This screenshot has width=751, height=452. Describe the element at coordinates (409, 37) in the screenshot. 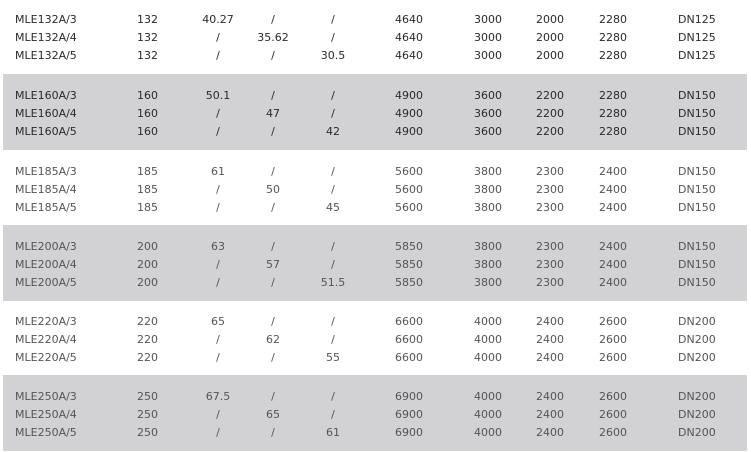

I see `table-cell: 4640` at that location.